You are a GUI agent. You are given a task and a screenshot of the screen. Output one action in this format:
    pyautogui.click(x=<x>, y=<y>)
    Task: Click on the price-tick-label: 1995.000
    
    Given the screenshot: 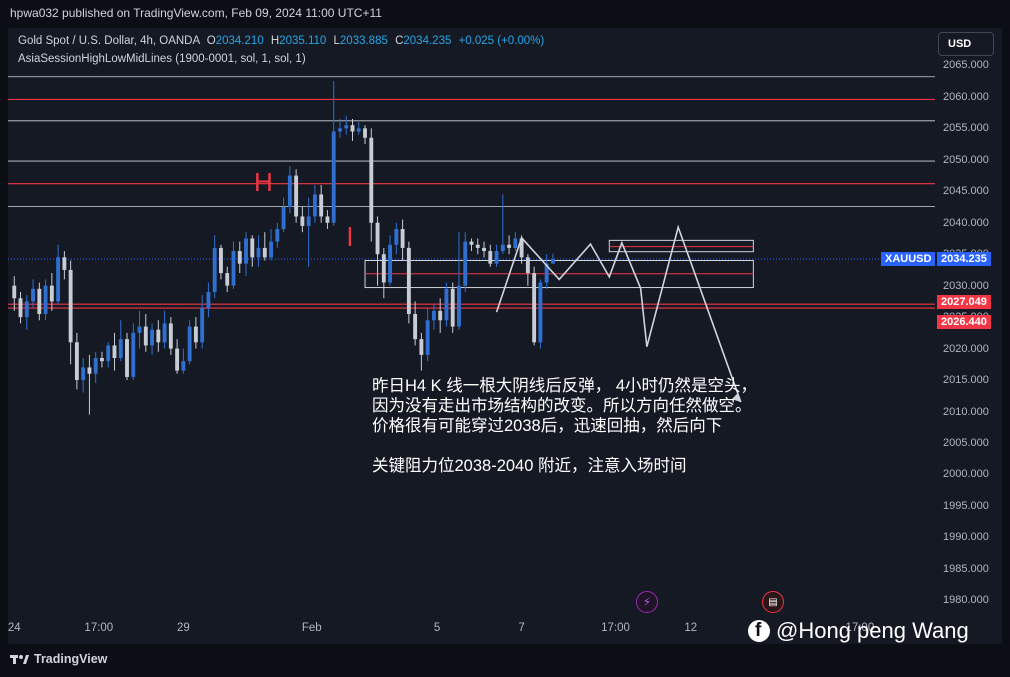 What is the action you would take?
    pyautogui.click(x=966, y=505)
    